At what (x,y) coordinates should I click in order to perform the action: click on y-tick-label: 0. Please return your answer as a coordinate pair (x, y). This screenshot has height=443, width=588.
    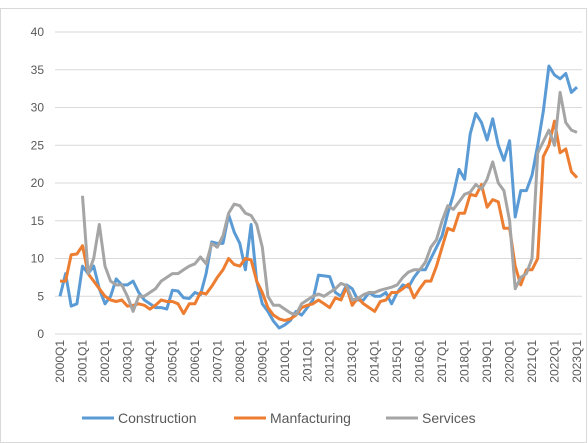
    Looking at the image, I should click on (40, 334).